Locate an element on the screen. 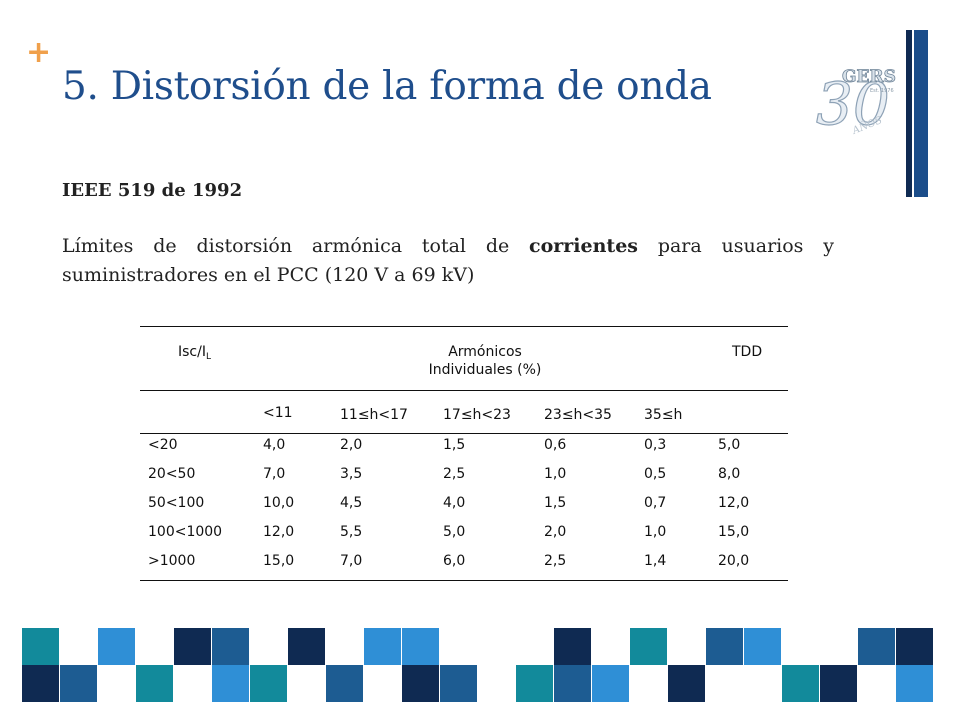  table-cell: 4,5 is located at coordinates (351, 503).